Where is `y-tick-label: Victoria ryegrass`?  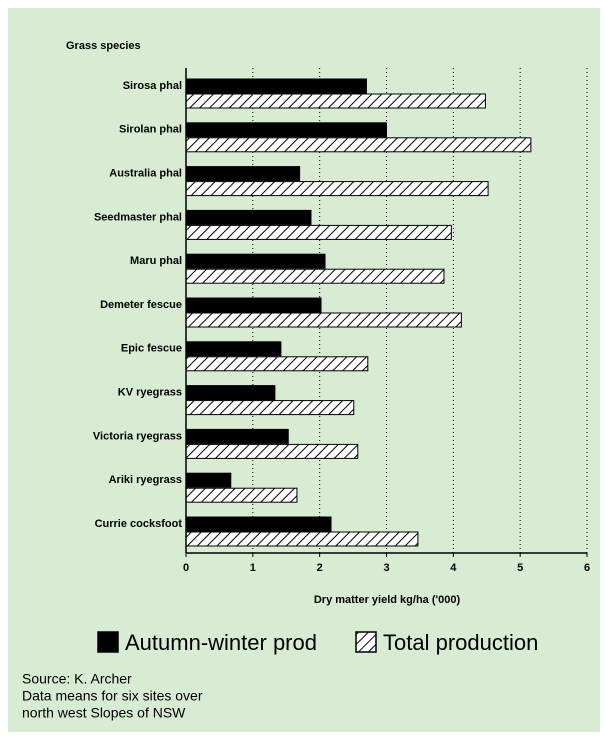 y-tick-label: Victoria ryegrass is located at coordinates (137, 436).